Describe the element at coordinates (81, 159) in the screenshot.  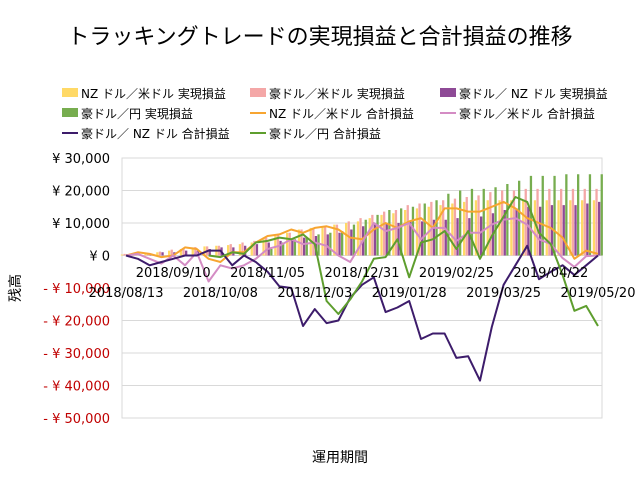
I see `y-tick-label: ¥ 30,000` at that location.